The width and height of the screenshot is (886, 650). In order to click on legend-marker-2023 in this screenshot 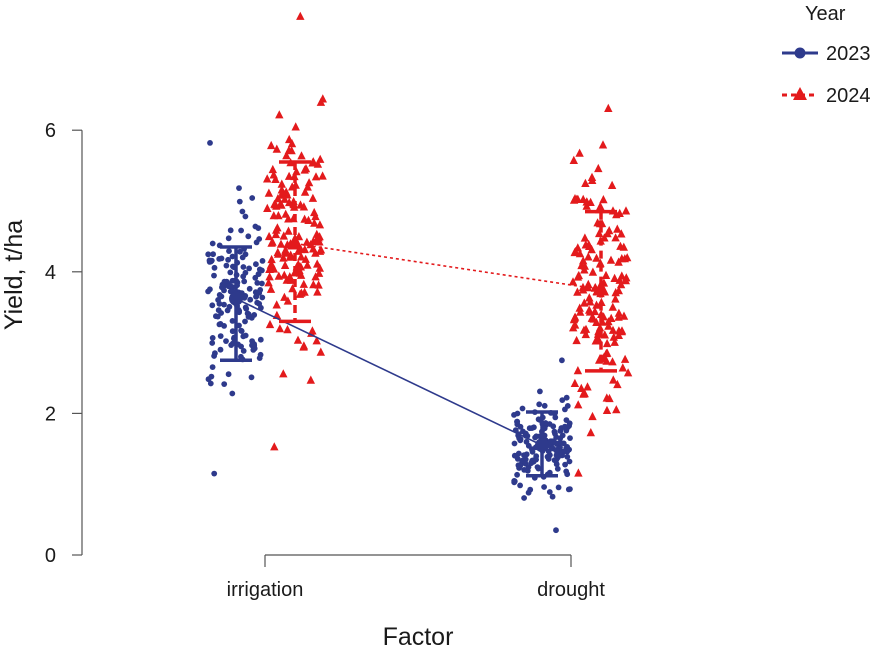, I will do `click(800, 53)`.